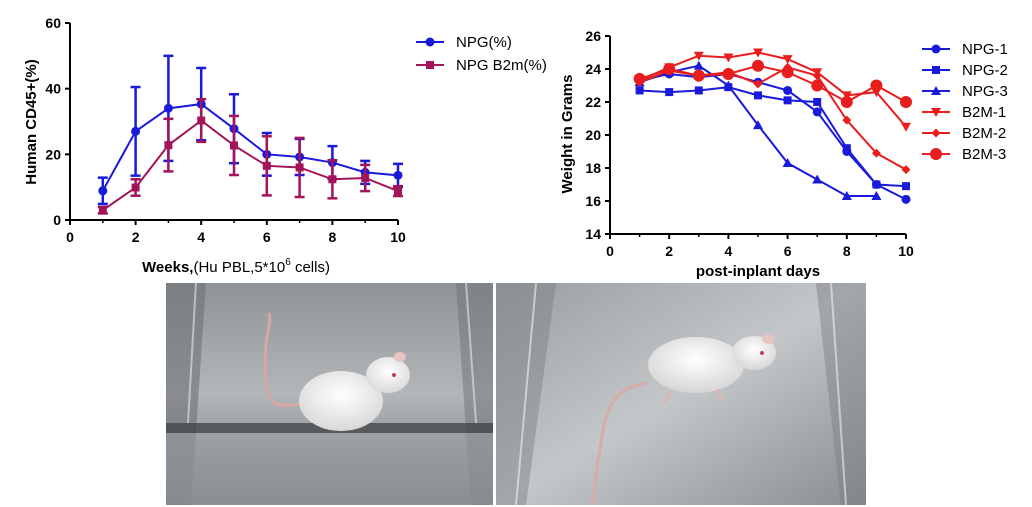 This screenshot has width=1032, height=507. What do you see at coordinates (985, 70) in the screenshot?
I see `legend-label: NPG-2` at bounding box center [985, 70].